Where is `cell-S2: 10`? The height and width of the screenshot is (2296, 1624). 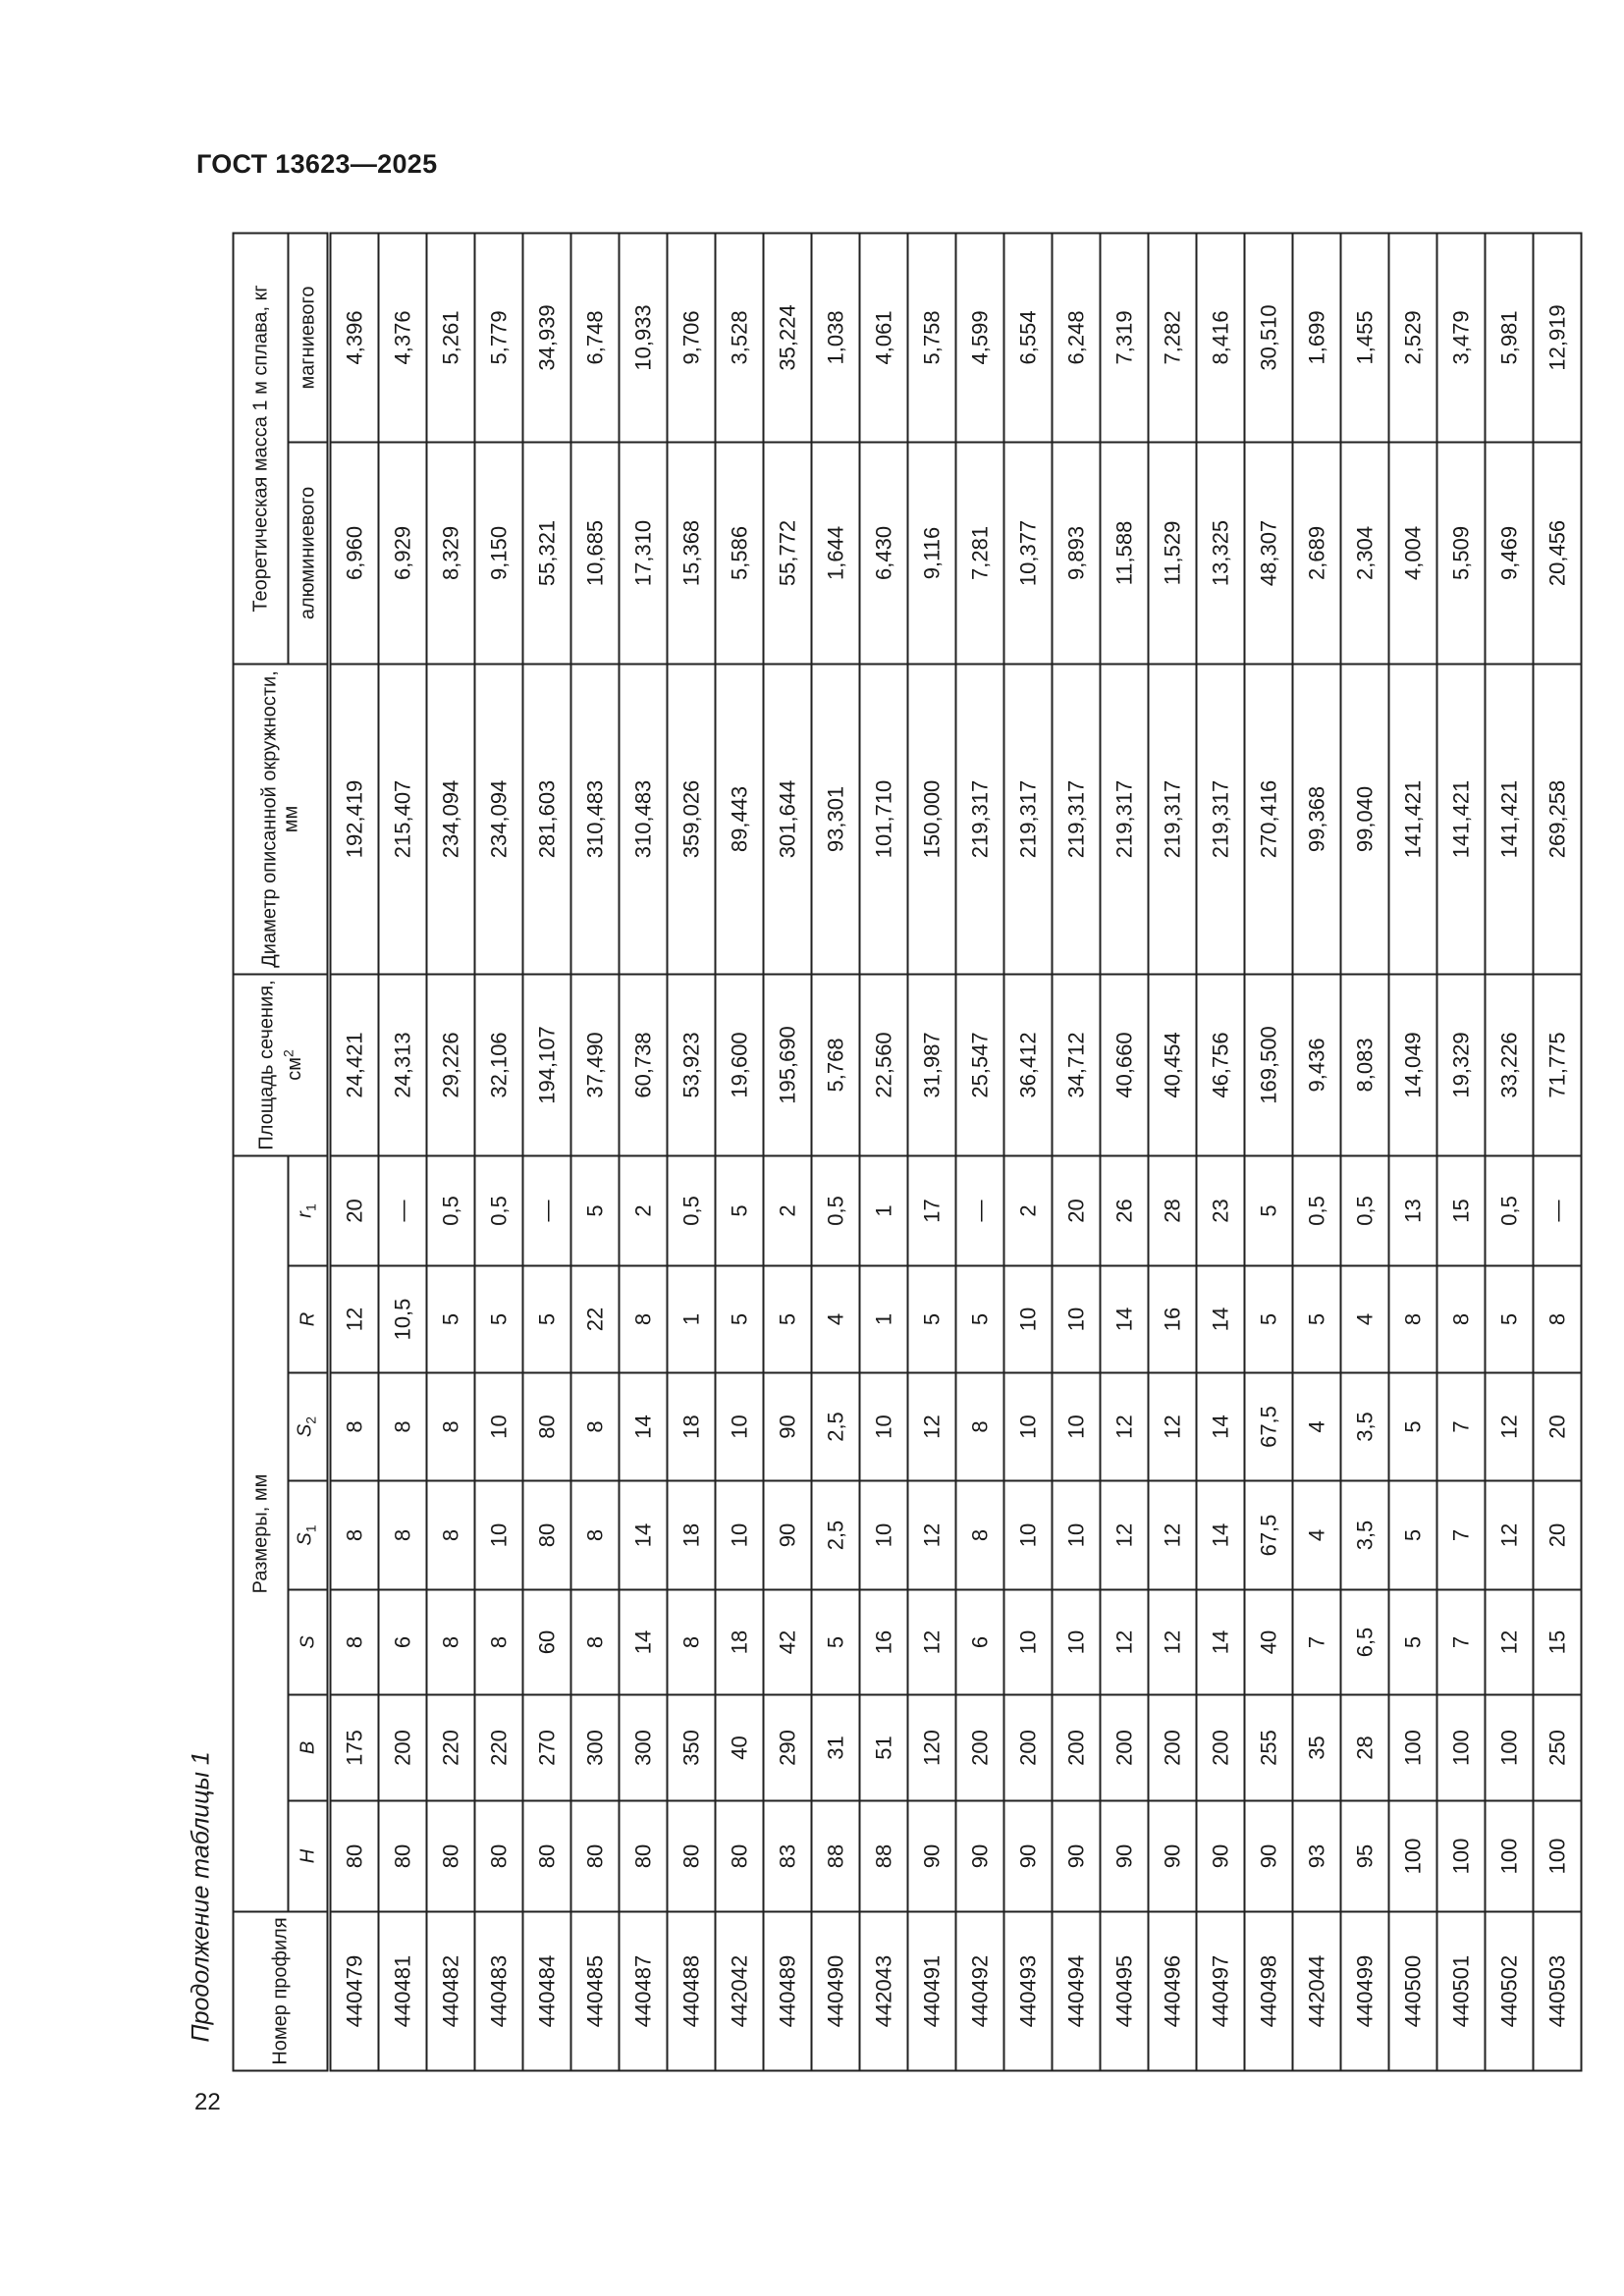
cell-S2: 10 is located at coordinates (498, 1426).